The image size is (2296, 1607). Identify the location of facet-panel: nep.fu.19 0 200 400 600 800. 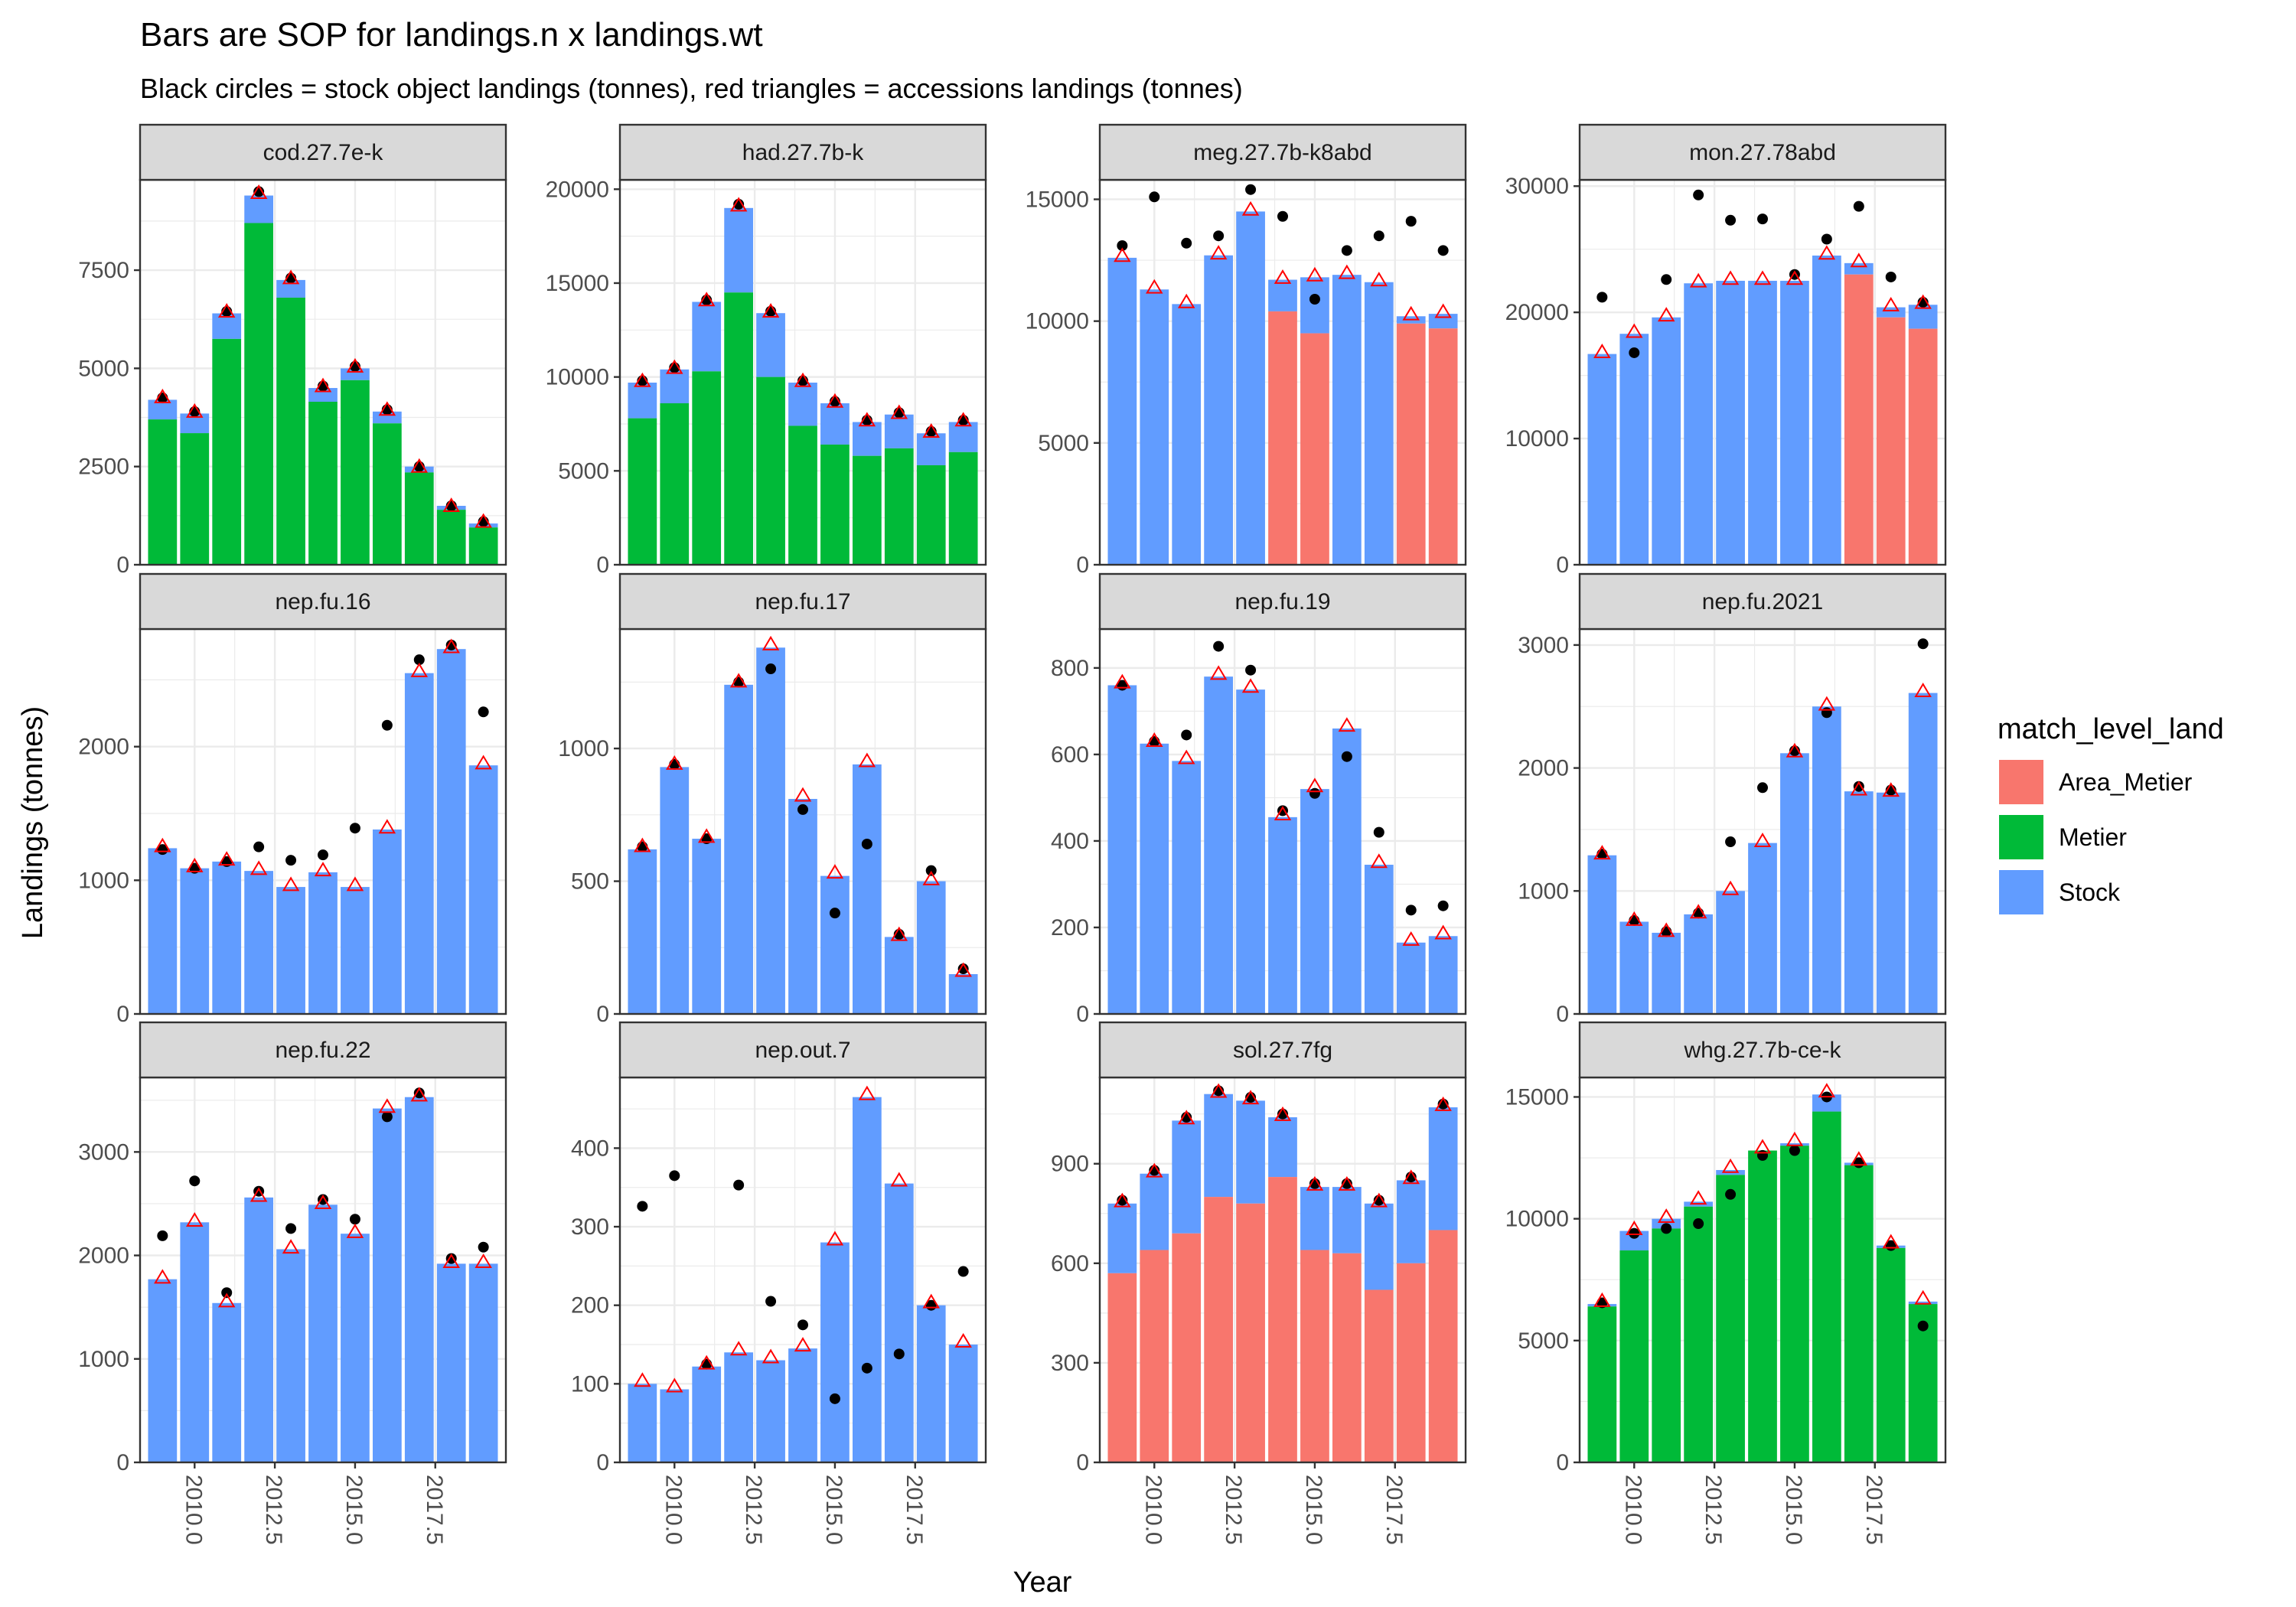
(1259, 799).